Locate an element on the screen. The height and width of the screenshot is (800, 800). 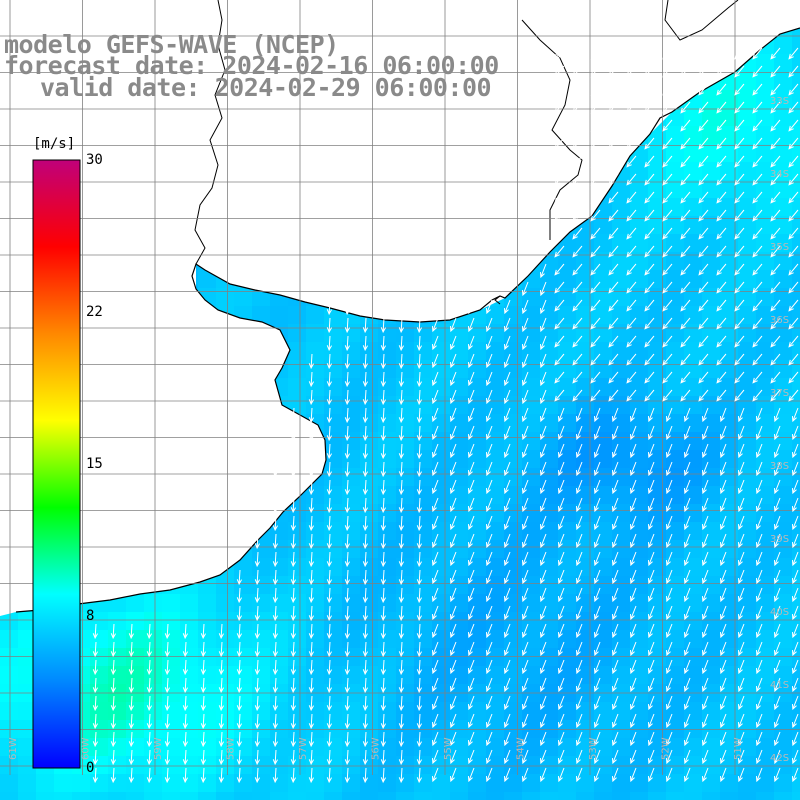
longitude-label: 52W is located at coordinates (666, 748).